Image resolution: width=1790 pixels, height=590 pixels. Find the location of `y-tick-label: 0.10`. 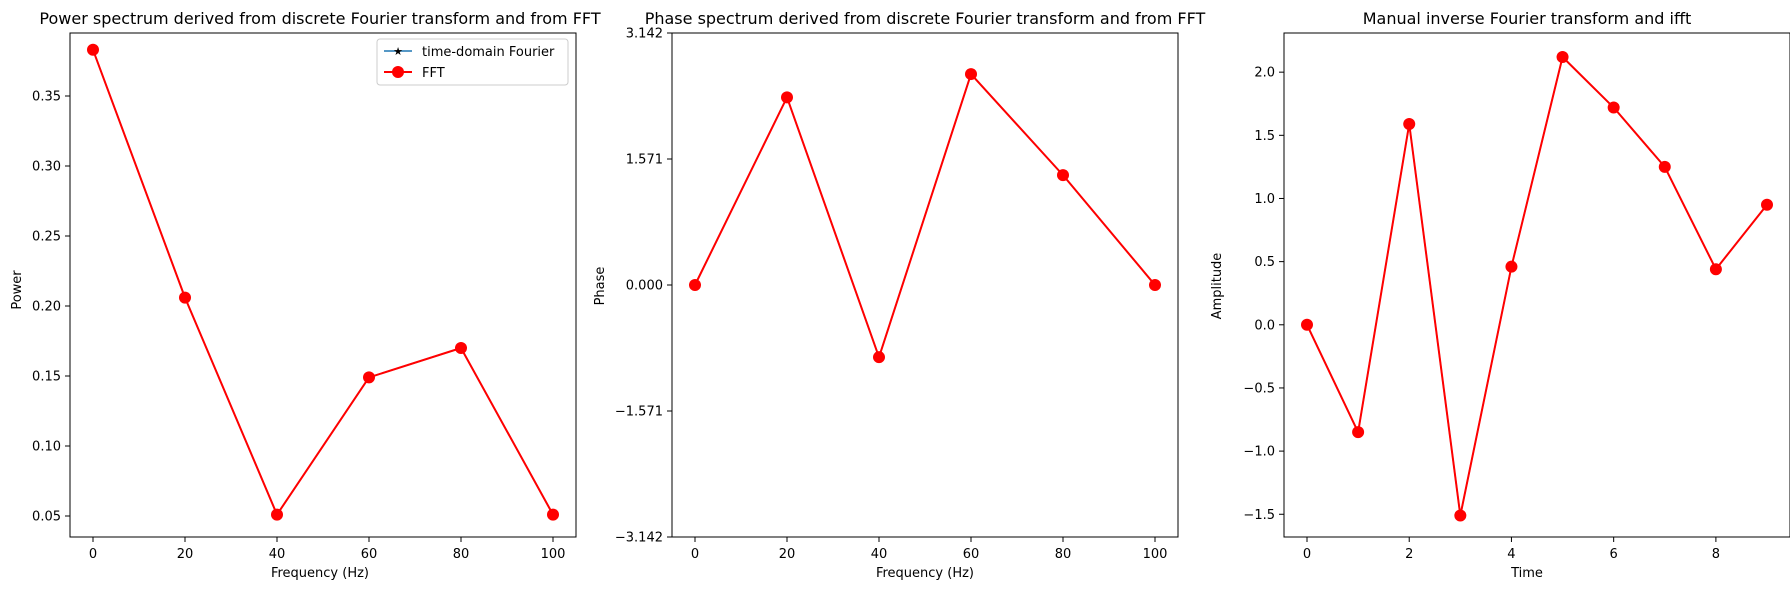

y-tick-label: 0.10 is located at coordinates (46, 447).